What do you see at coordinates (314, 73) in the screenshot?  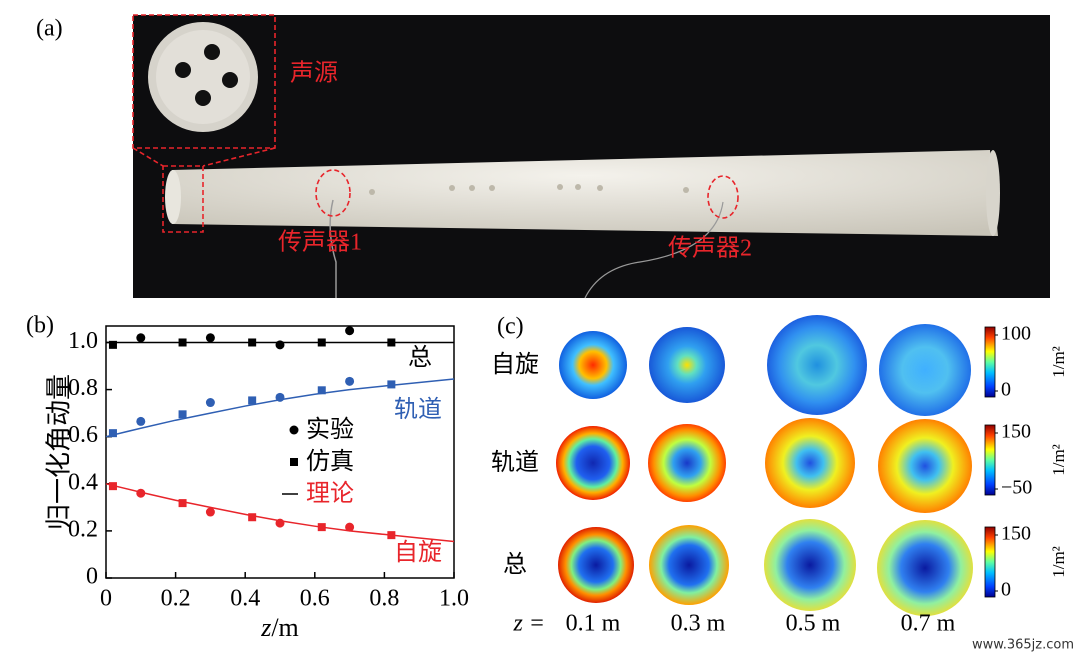 I see `source-label: 声源` at bounding box center [314, 73].